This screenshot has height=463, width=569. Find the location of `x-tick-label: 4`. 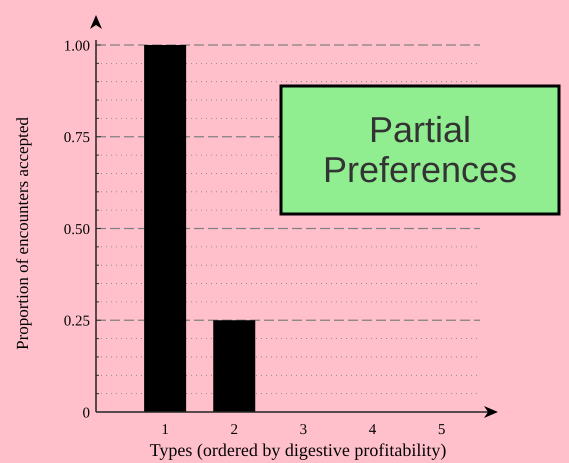

x-tick-label: 4 is located at coordinates (372, 430).